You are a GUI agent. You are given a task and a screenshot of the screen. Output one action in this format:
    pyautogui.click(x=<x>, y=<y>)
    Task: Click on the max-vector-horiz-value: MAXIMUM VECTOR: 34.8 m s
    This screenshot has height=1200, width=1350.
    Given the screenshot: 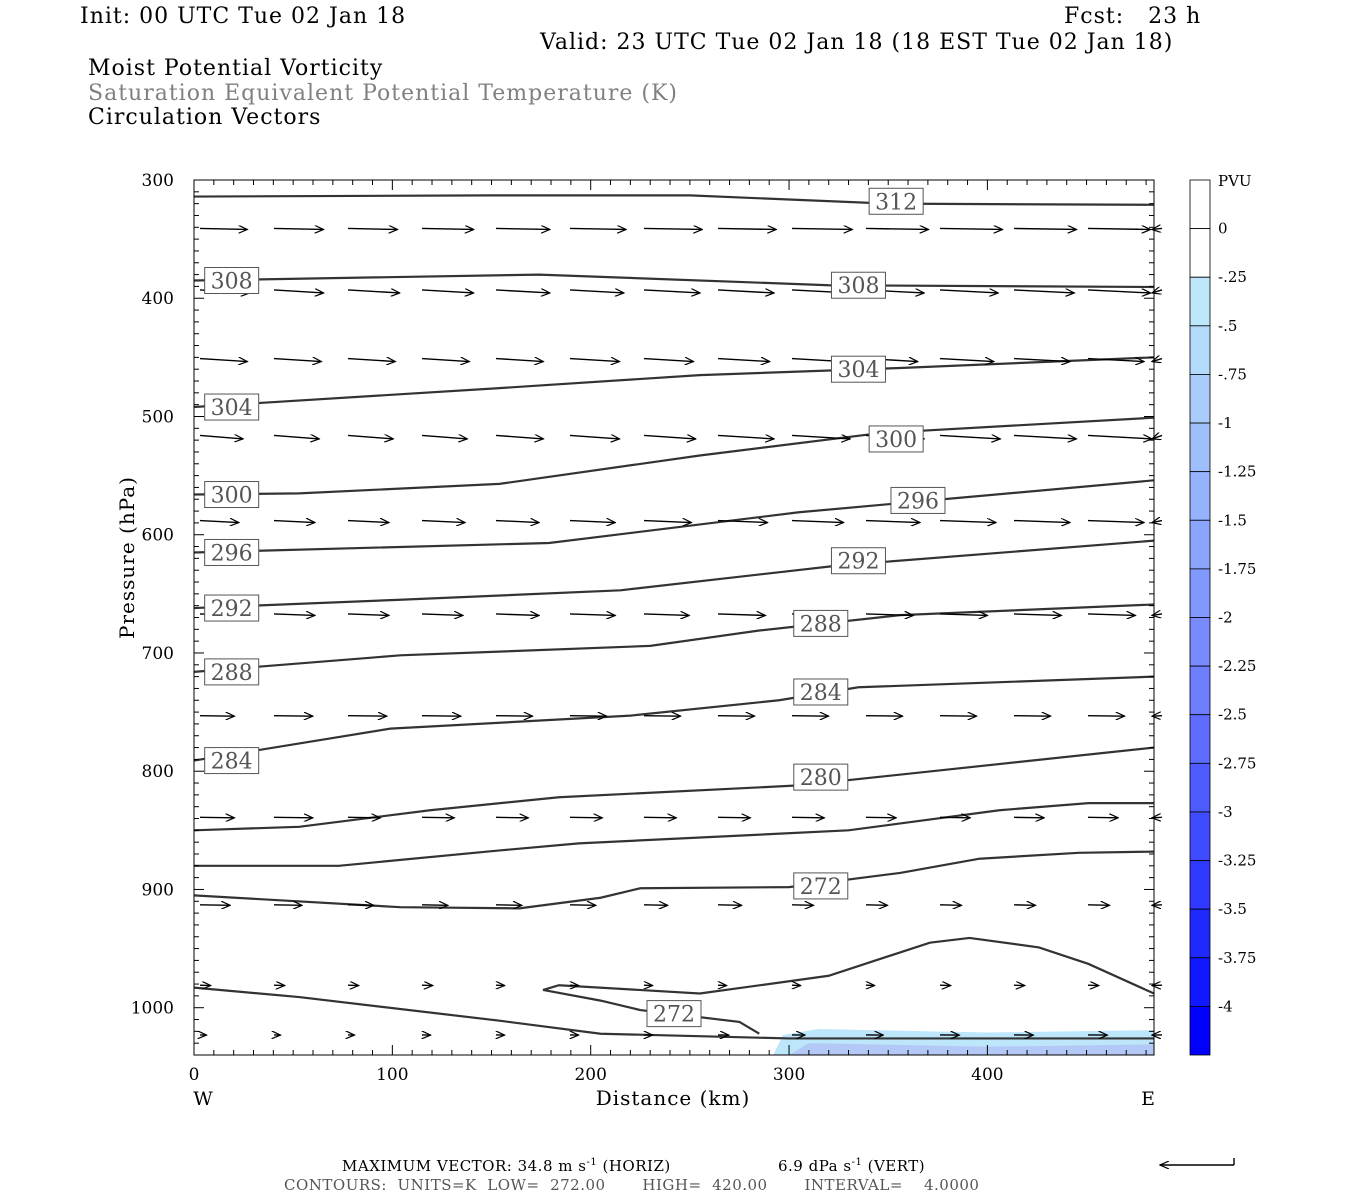 What is the action you would take?
    pyautogui.click(x=464, y=1166)
    